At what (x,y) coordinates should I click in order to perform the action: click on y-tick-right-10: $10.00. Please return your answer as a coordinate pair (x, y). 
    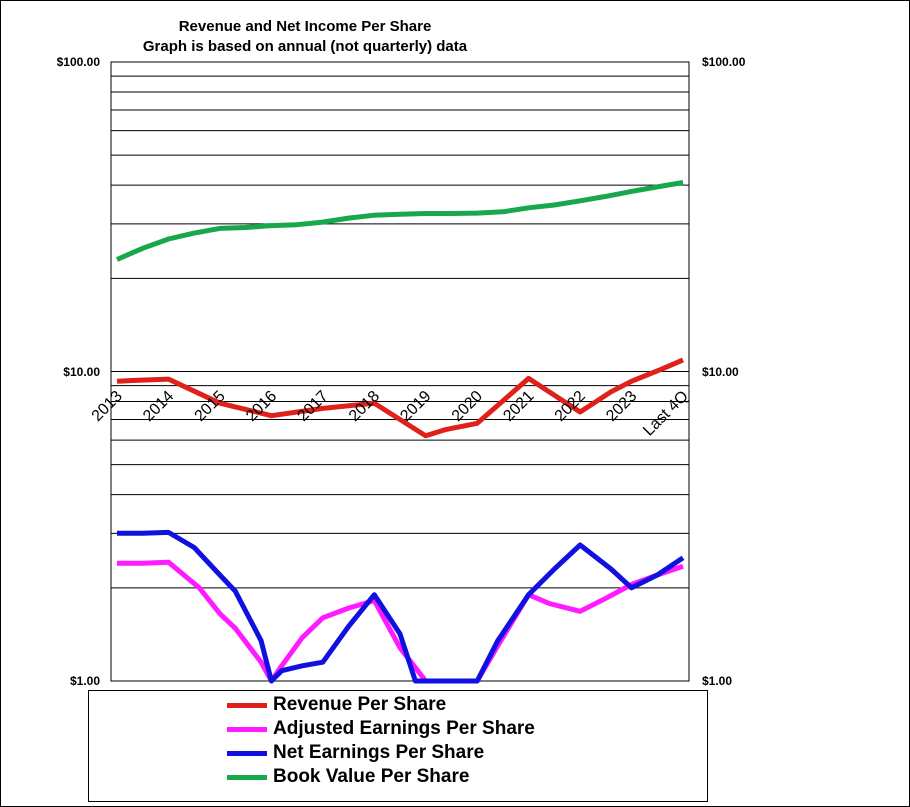
    Looking at the image, I should click on (720, 372).